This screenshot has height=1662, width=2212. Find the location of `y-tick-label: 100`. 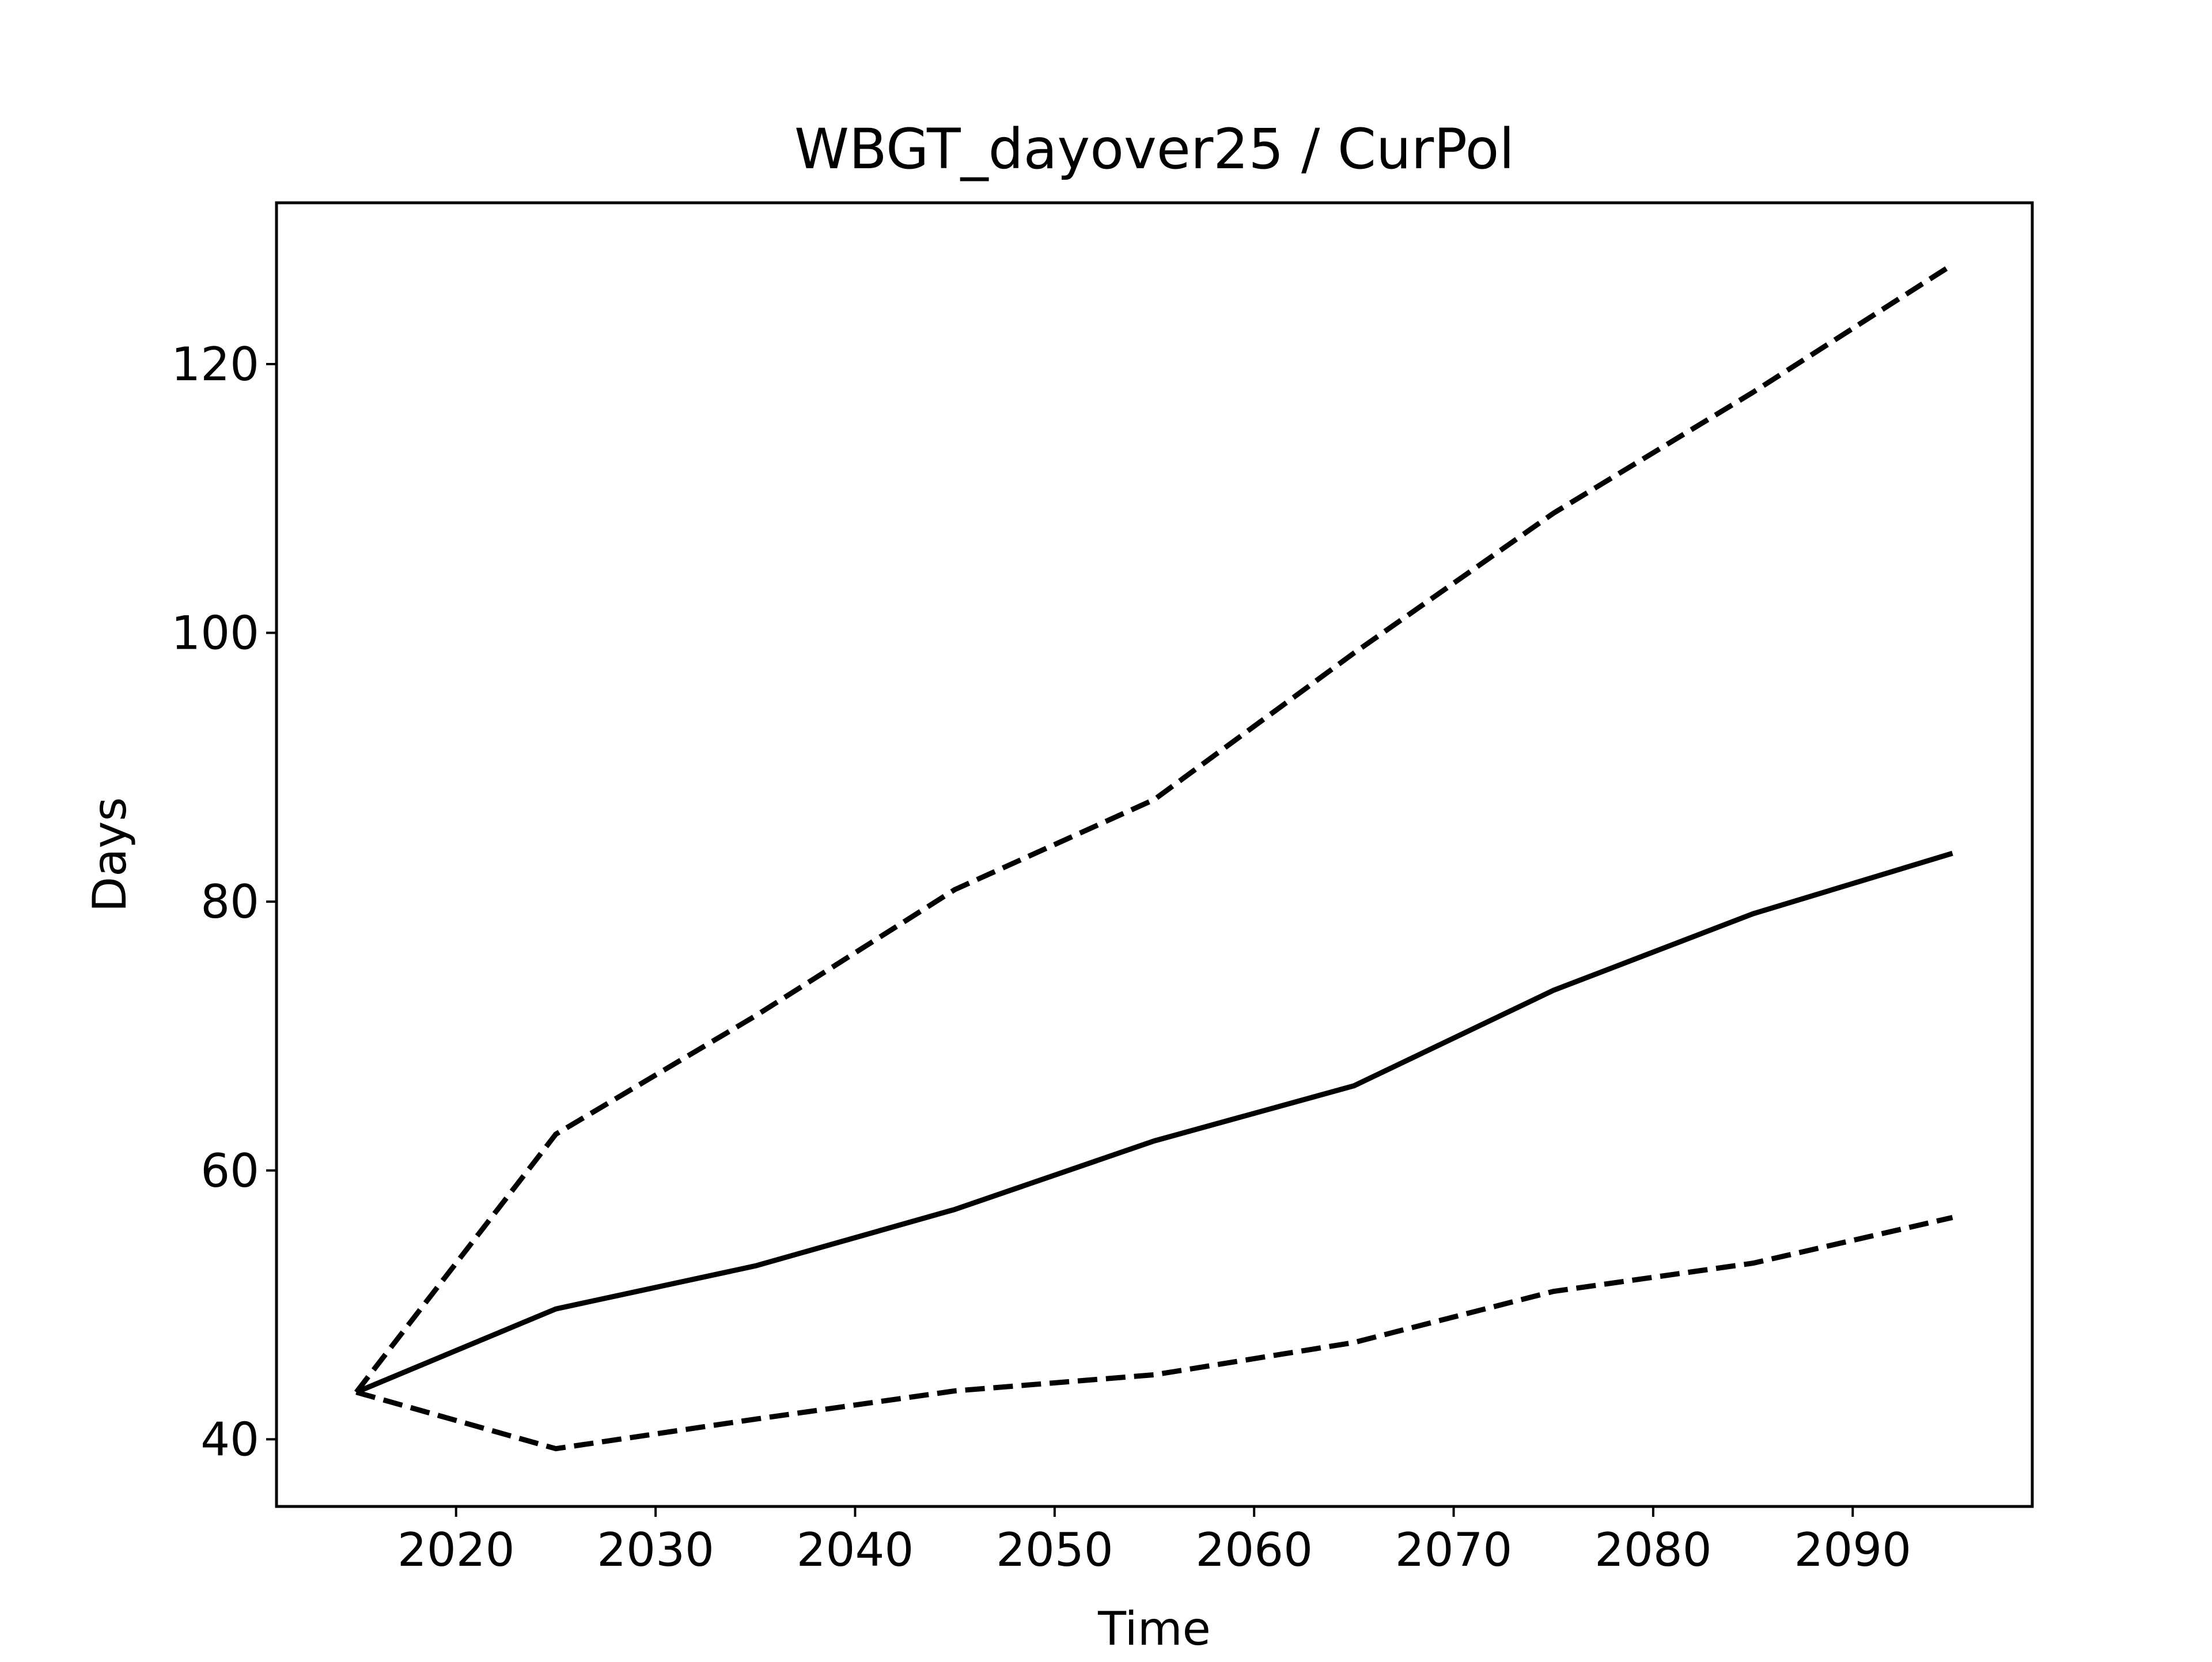

y-tick-label: 100 is located at coordinates (215, 633).